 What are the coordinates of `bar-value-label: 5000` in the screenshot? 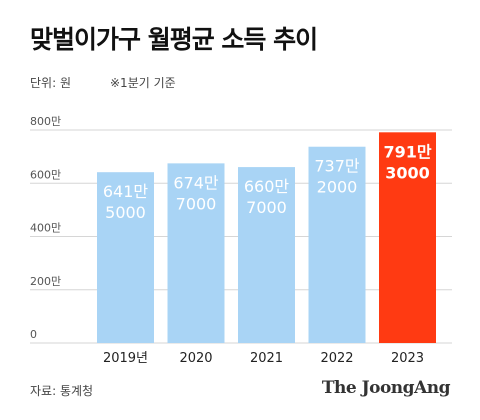 It's located at (125, 212).